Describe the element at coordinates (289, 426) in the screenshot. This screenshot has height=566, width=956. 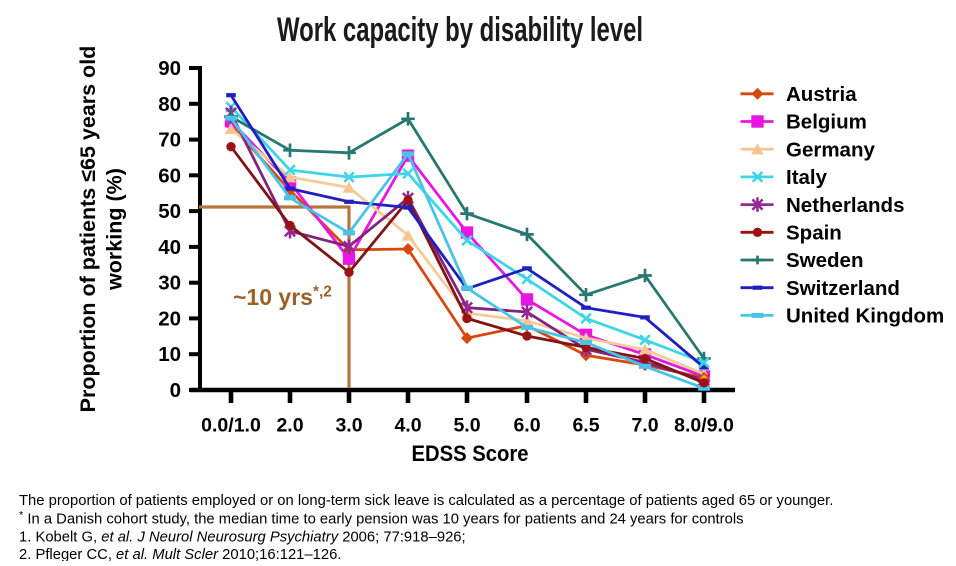
I see `svg-text: 2.0` at that location.